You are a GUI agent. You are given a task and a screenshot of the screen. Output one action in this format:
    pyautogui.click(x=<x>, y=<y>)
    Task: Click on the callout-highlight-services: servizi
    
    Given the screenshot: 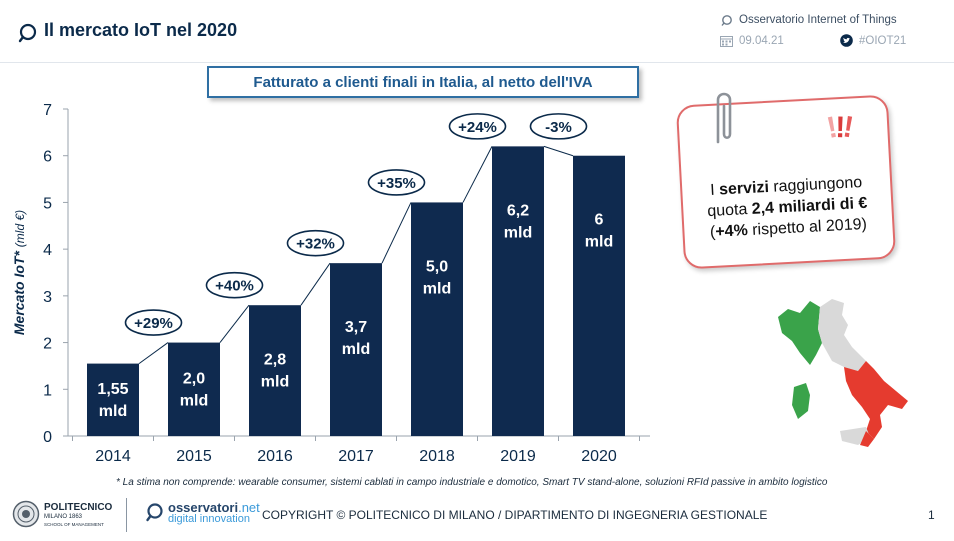 What is the action you would take?
    pyautogui.click(x=744, y=188)
    